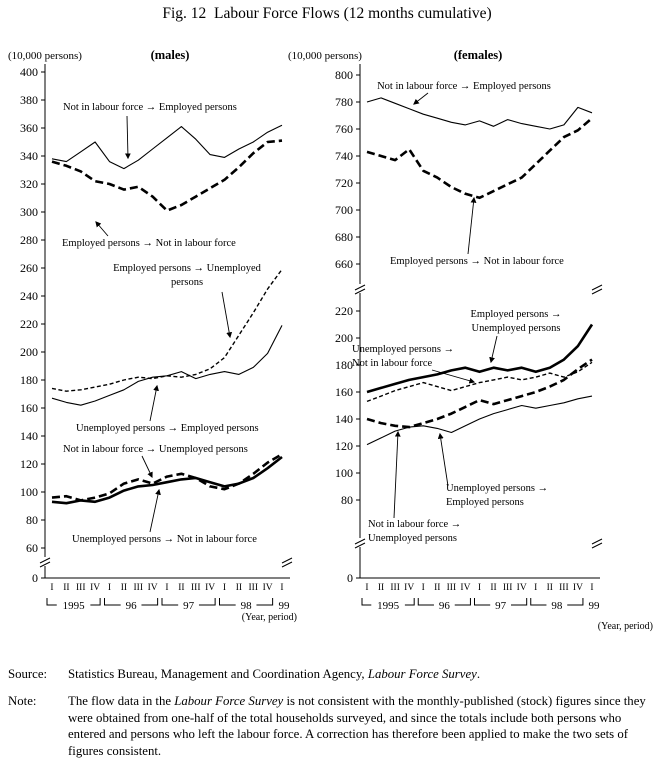  Describe the element at coordinates (516, 314) in the screenshot. I see `annotation-label: Employed persons →` at that location.